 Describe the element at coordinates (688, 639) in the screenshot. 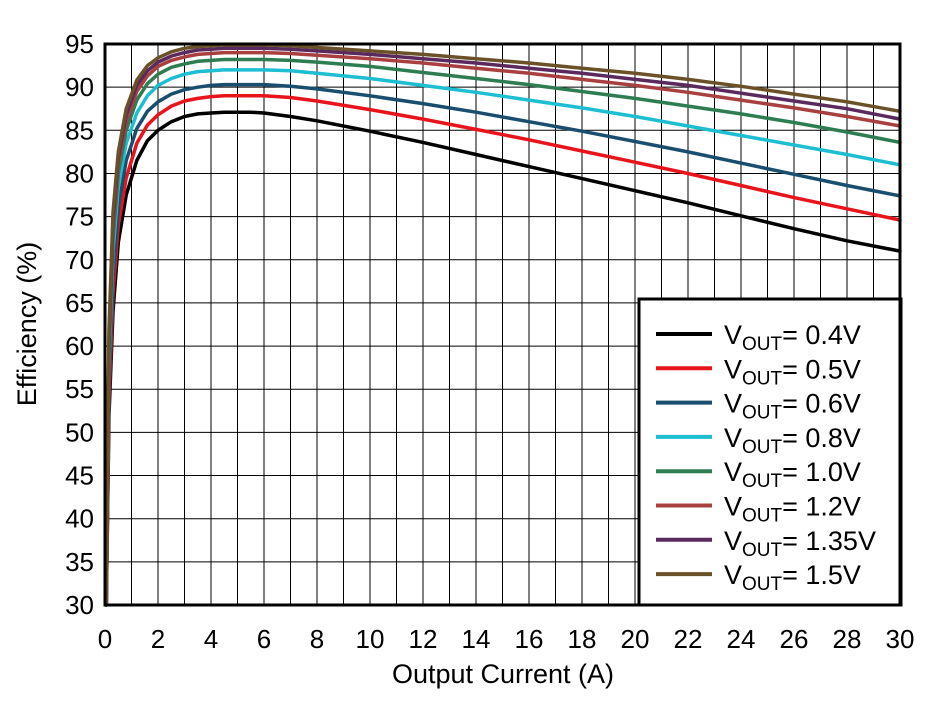

I see `x-tick-label: 22` at that location.